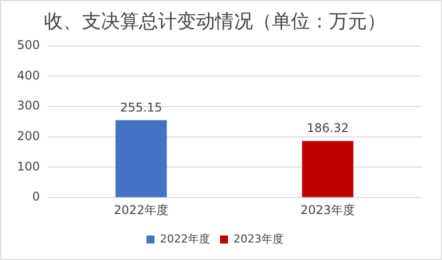 This screenshot has width=442, height=260. What do you see at coordinates (327, 128) in the screenshot?
I see `data-label: 186.32` at bounding box center [327, 128].